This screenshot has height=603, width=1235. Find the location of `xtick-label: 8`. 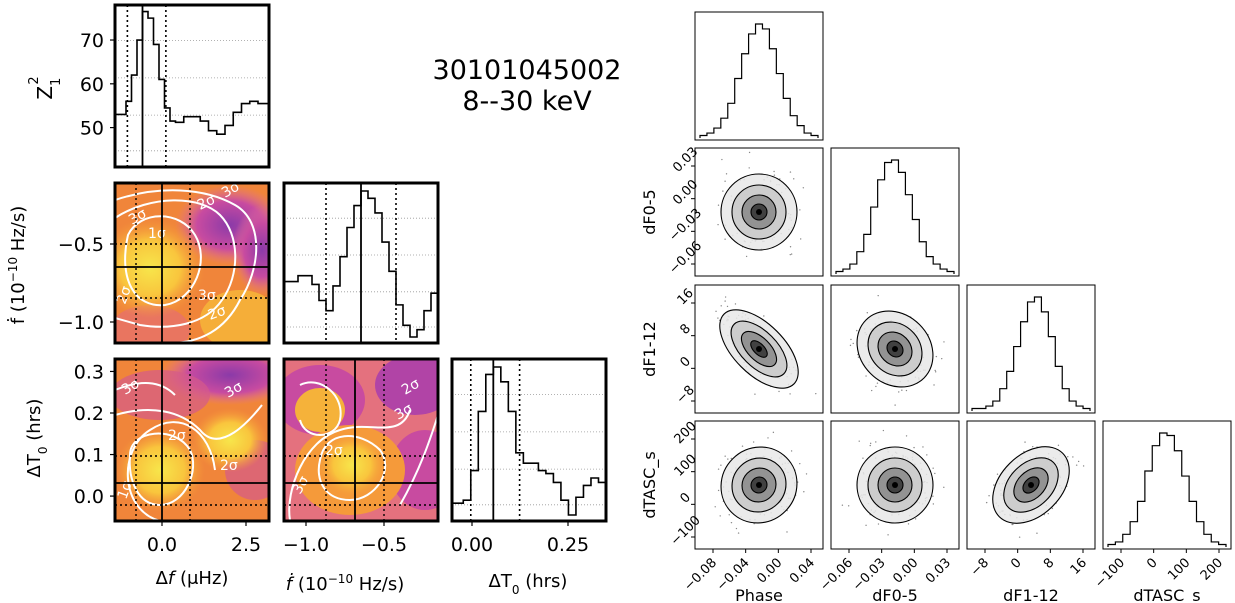

xtick-label: 8 is located at coordinates (1049, 563).